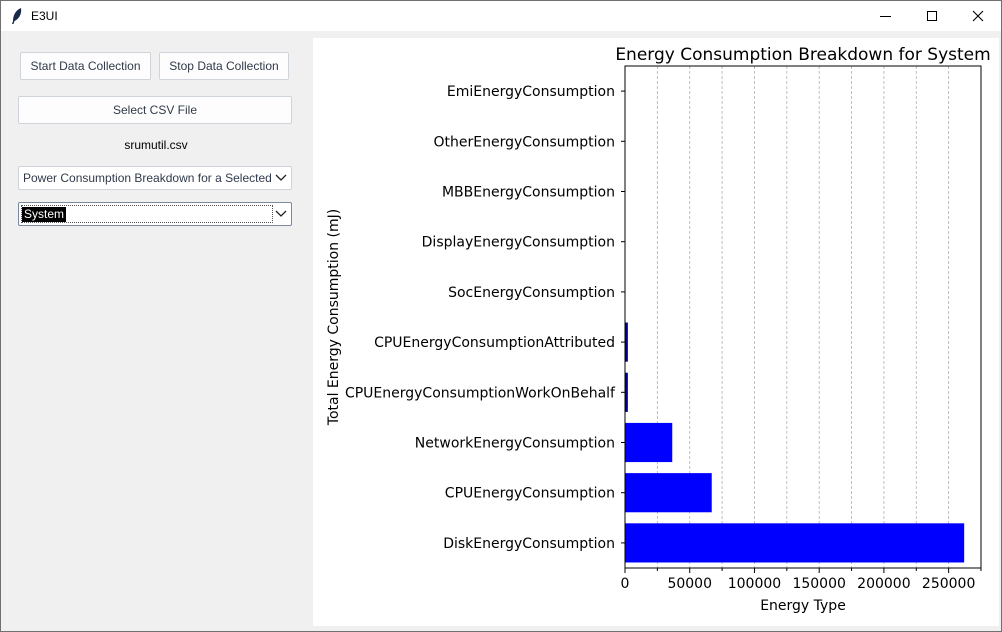  What do you see at coordinates (818, 584) in the screenshot?
I see `x-tick-label: 150000` at bounding box center [818, 584].